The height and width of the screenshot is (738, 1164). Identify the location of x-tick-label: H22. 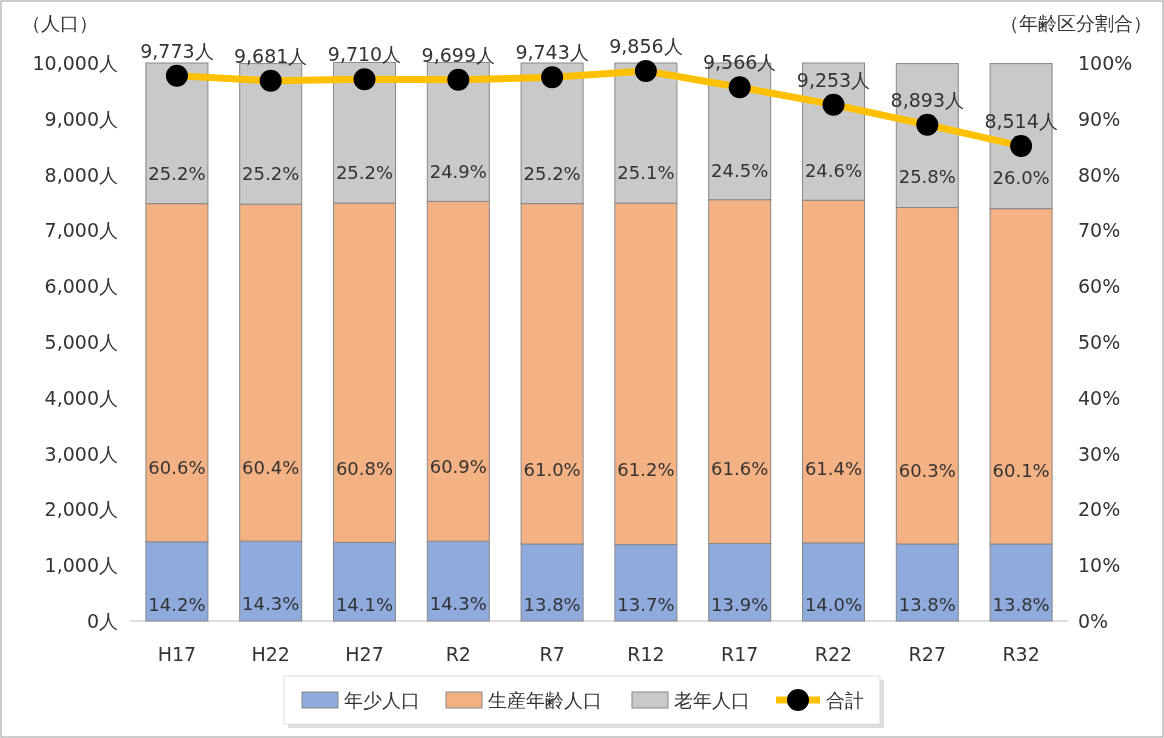
(270, 654).